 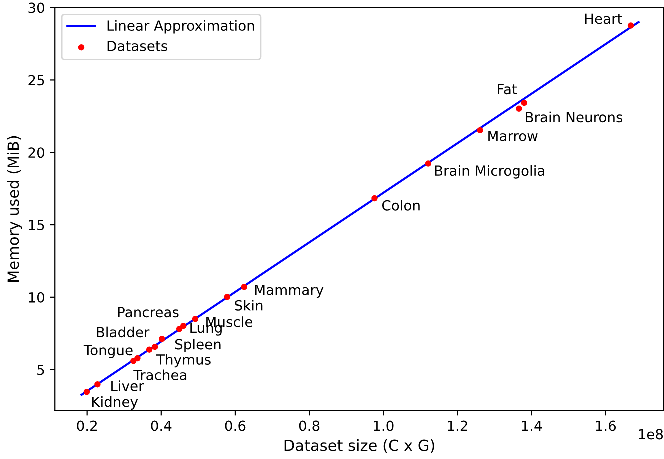 What do you see at coordinates (235, 426) in the screenshot?
I see `x-tick-label: 0.6` at bounding box center [235, 426].